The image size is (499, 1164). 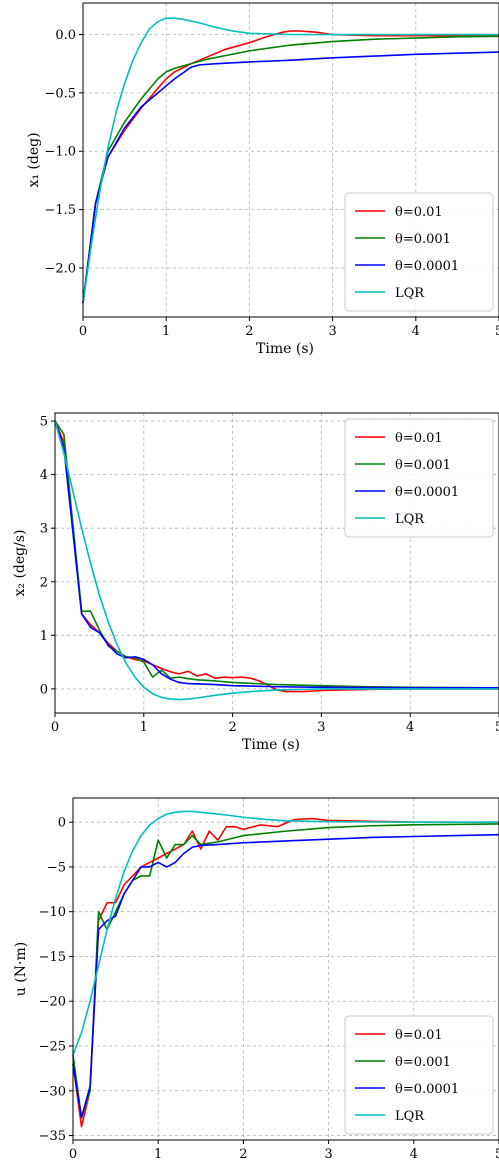 I want to click on y-tick-label: −20, so click(x=52, y=1002).